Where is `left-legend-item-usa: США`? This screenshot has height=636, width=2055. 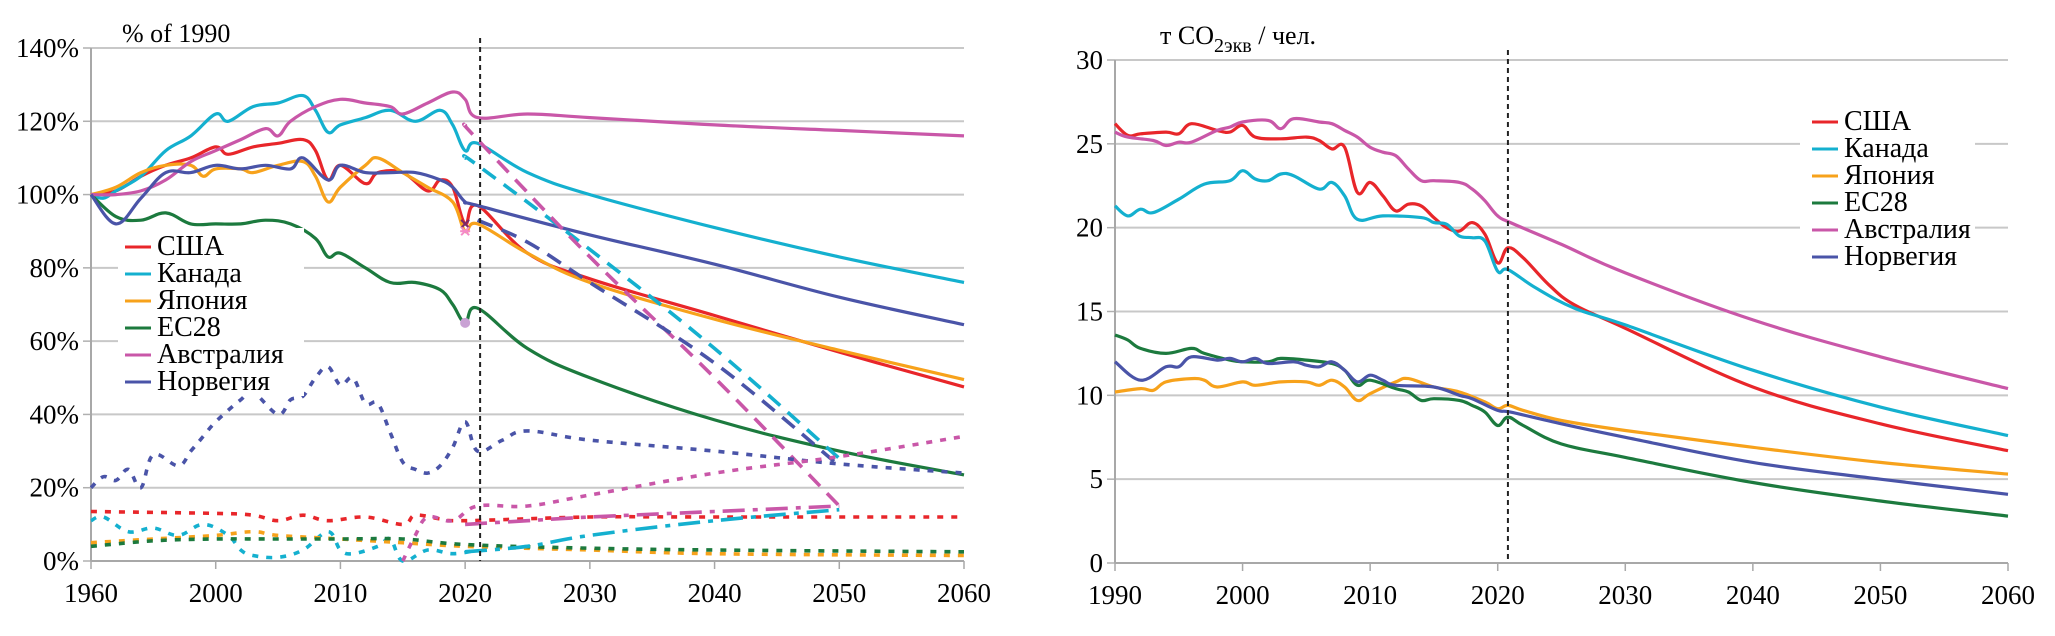
left-legend-item-usa: США is located at coordinates (175, 246).